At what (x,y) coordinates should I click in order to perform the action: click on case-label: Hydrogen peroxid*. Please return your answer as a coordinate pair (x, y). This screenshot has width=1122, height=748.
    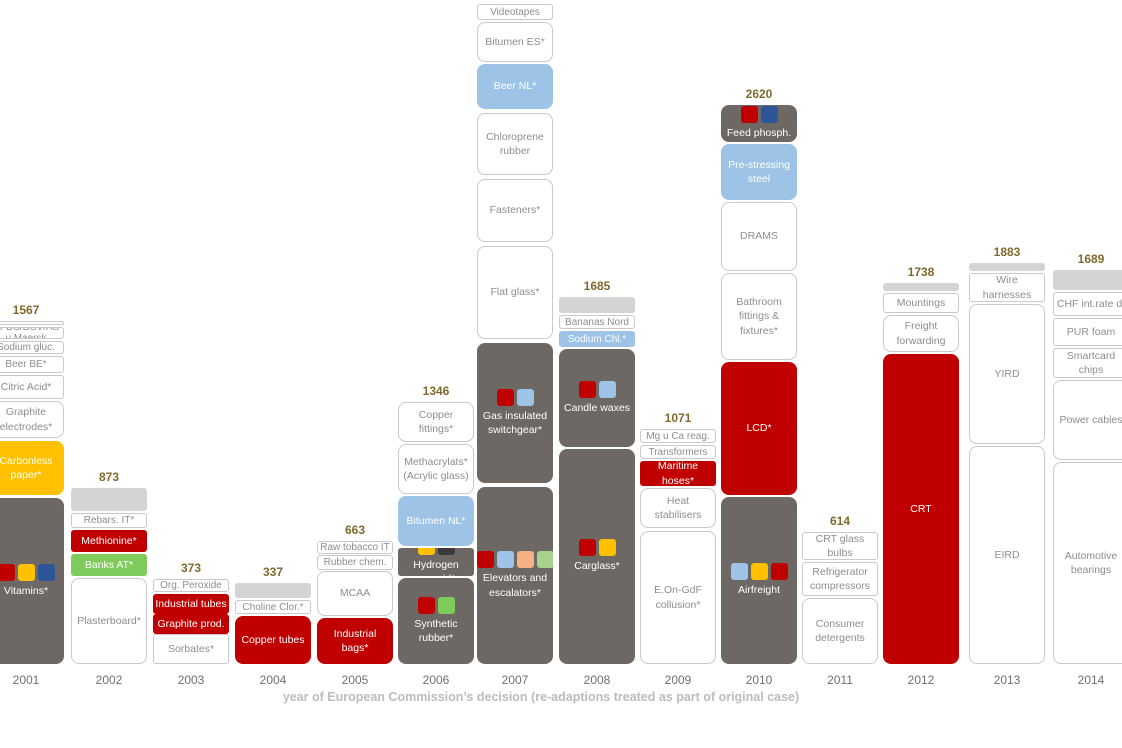
    Looking at the image, I should click on (436, 567).